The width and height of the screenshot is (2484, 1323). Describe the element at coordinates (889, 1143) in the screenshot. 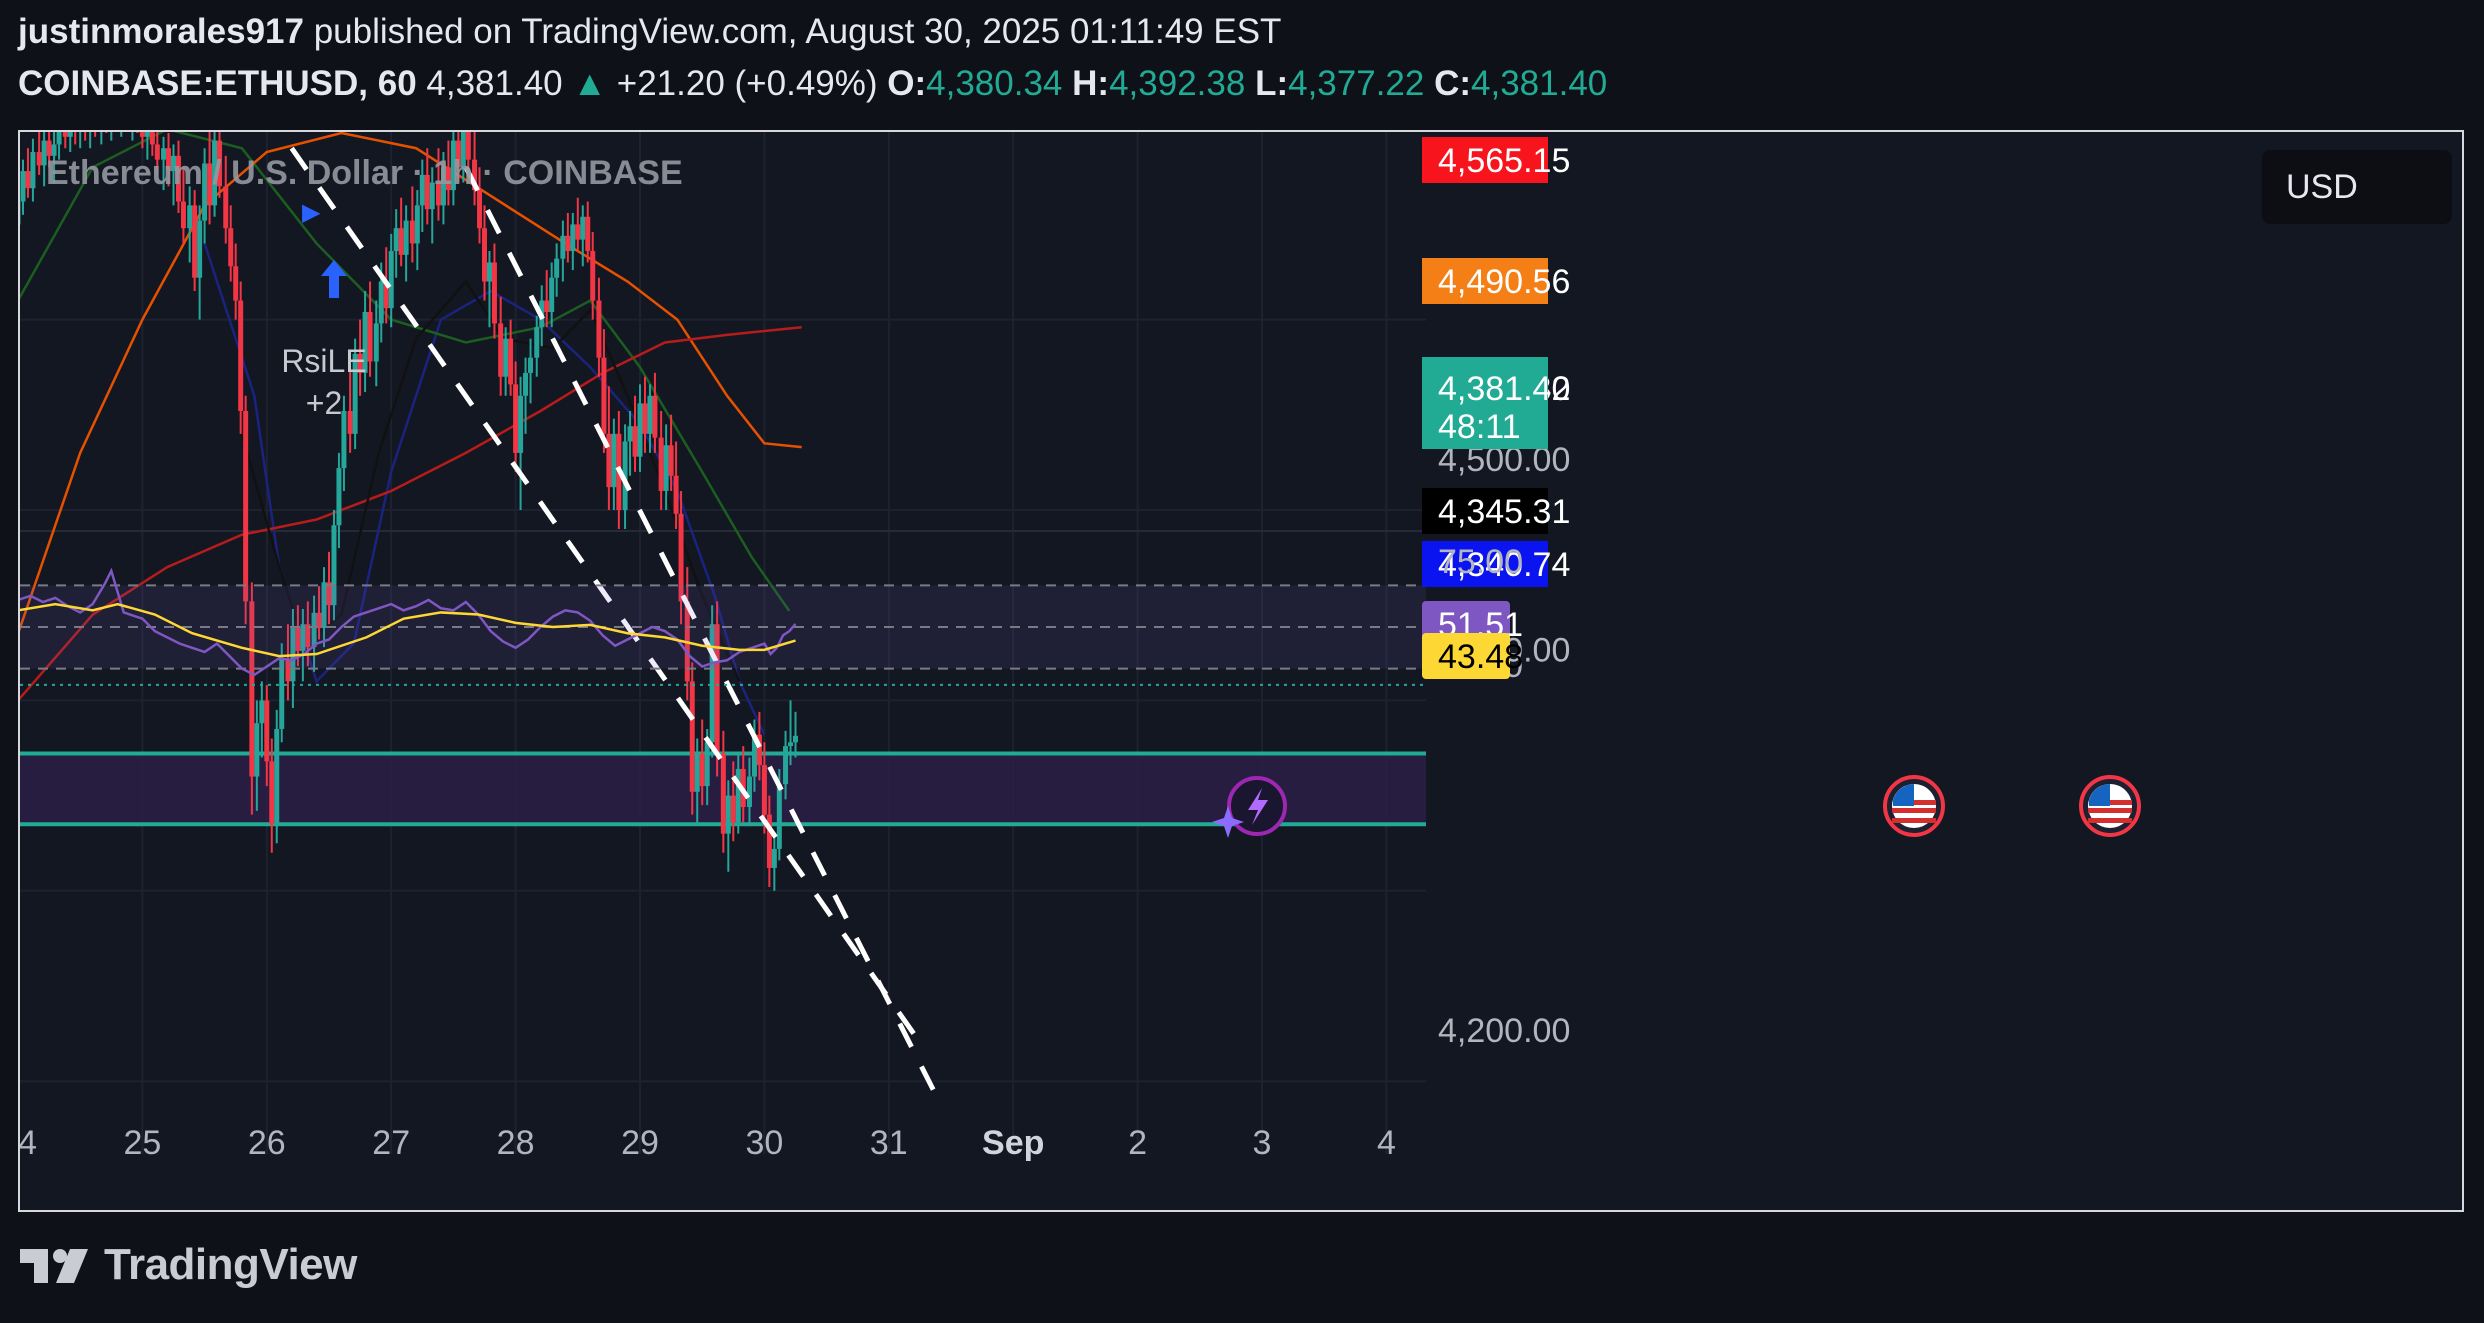

I see `time-tick-label: 31` at that location.